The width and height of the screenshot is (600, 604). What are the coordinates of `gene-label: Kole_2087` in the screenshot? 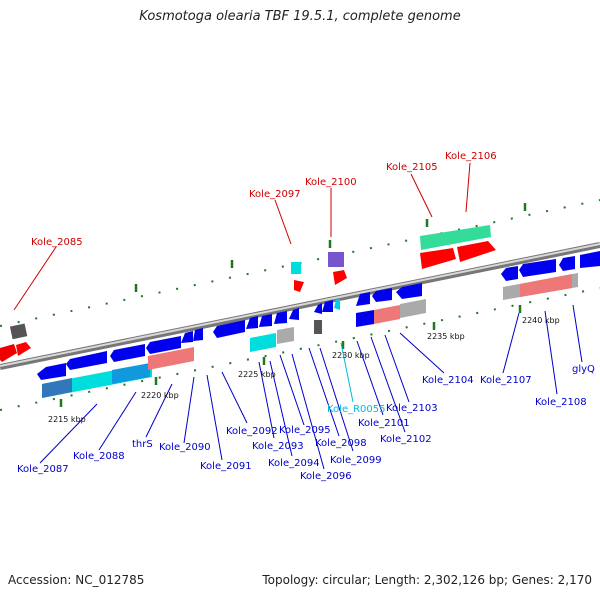 It's located at (43, 469).